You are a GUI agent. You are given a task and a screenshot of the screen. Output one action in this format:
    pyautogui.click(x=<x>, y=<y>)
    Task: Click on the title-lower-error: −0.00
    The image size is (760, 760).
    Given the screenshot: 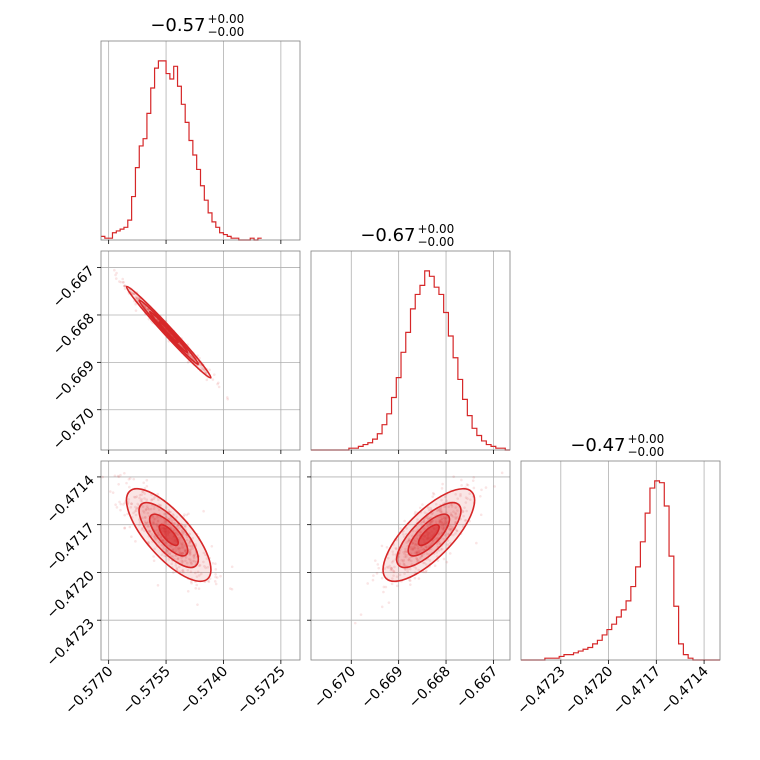 What is the action you would take?
    pyautogui.click(x=646, y=452)
    